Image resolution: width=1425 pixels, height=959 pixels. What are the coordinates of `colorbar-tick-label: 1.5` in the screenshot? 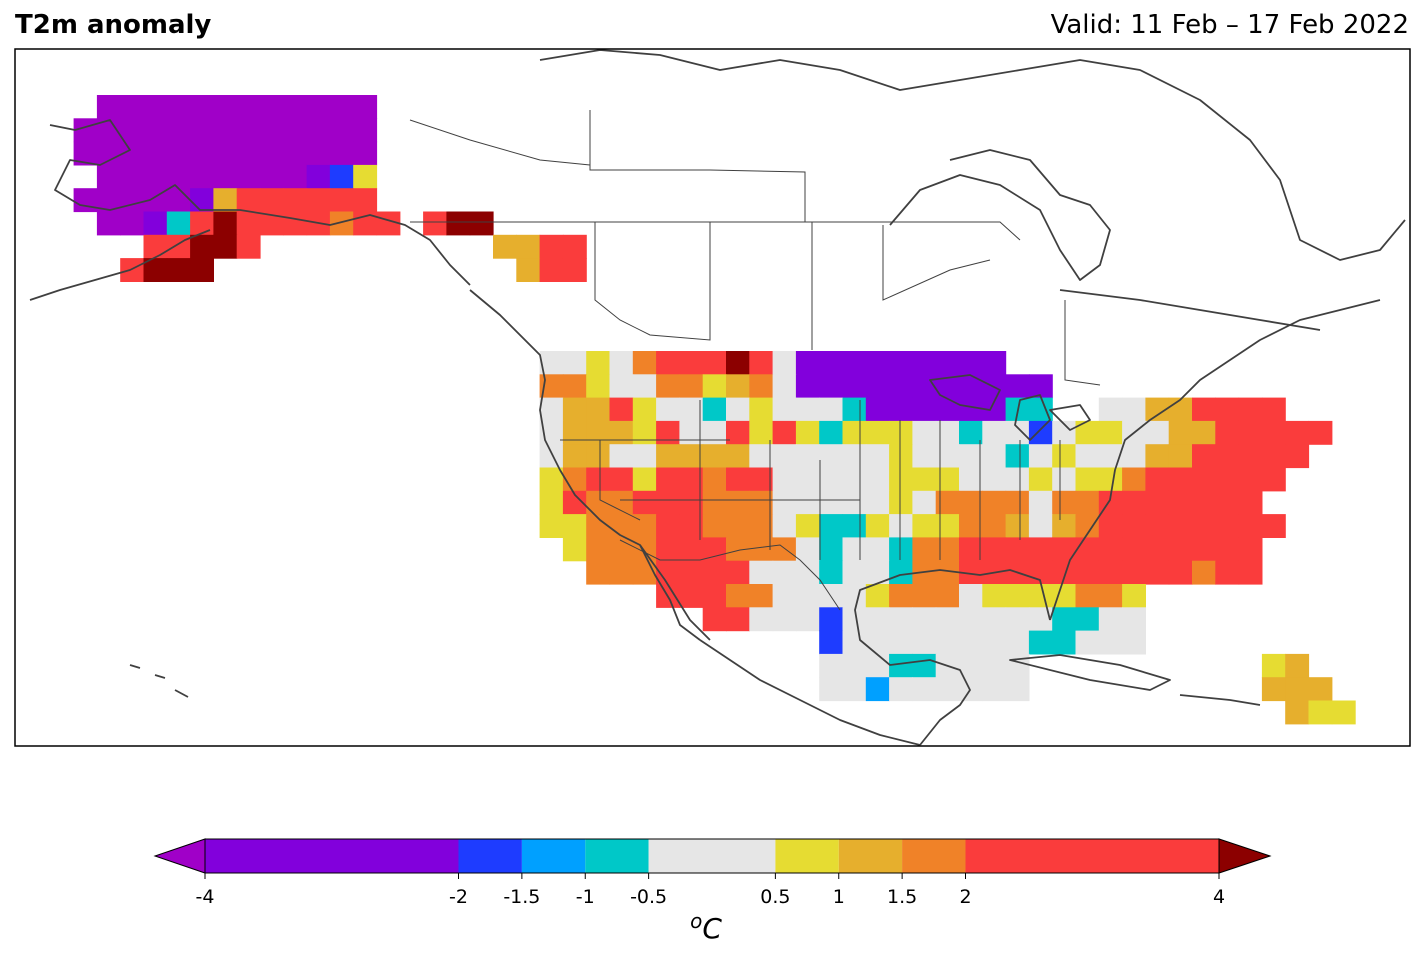 It's located at (902, 897).